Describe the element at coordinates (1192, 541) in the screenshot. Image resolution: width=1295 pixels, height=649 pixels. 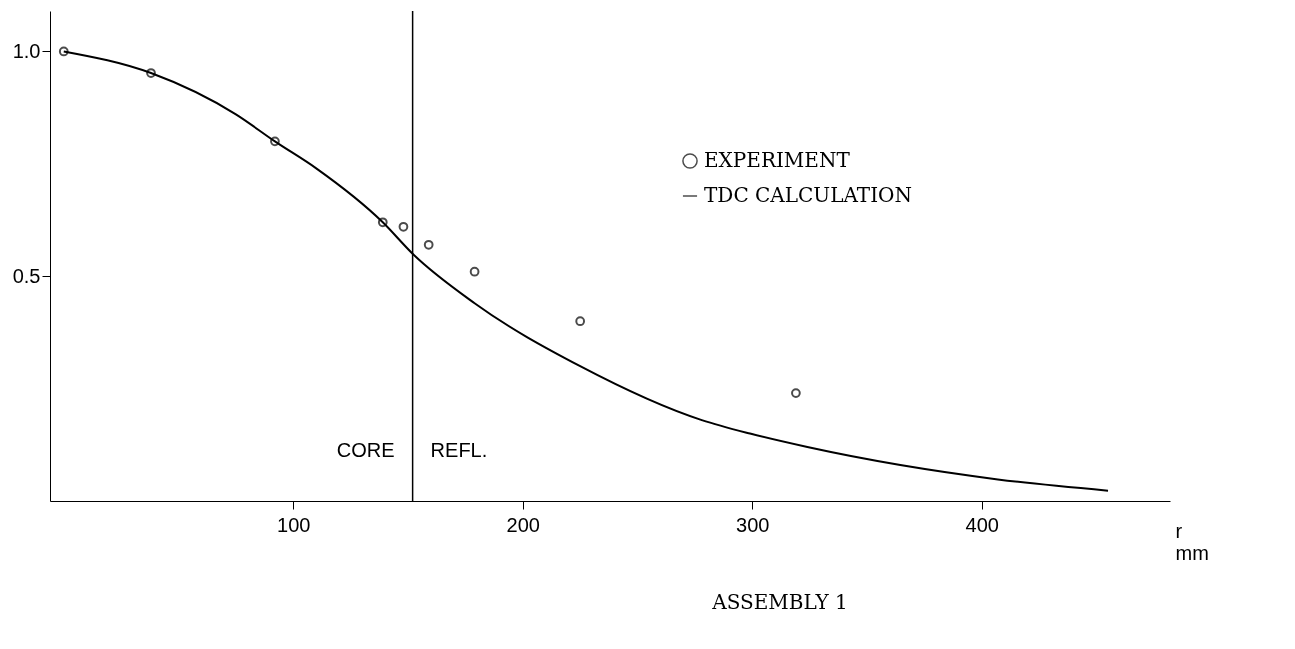
I see `x-axis-title: r mm` at that location.